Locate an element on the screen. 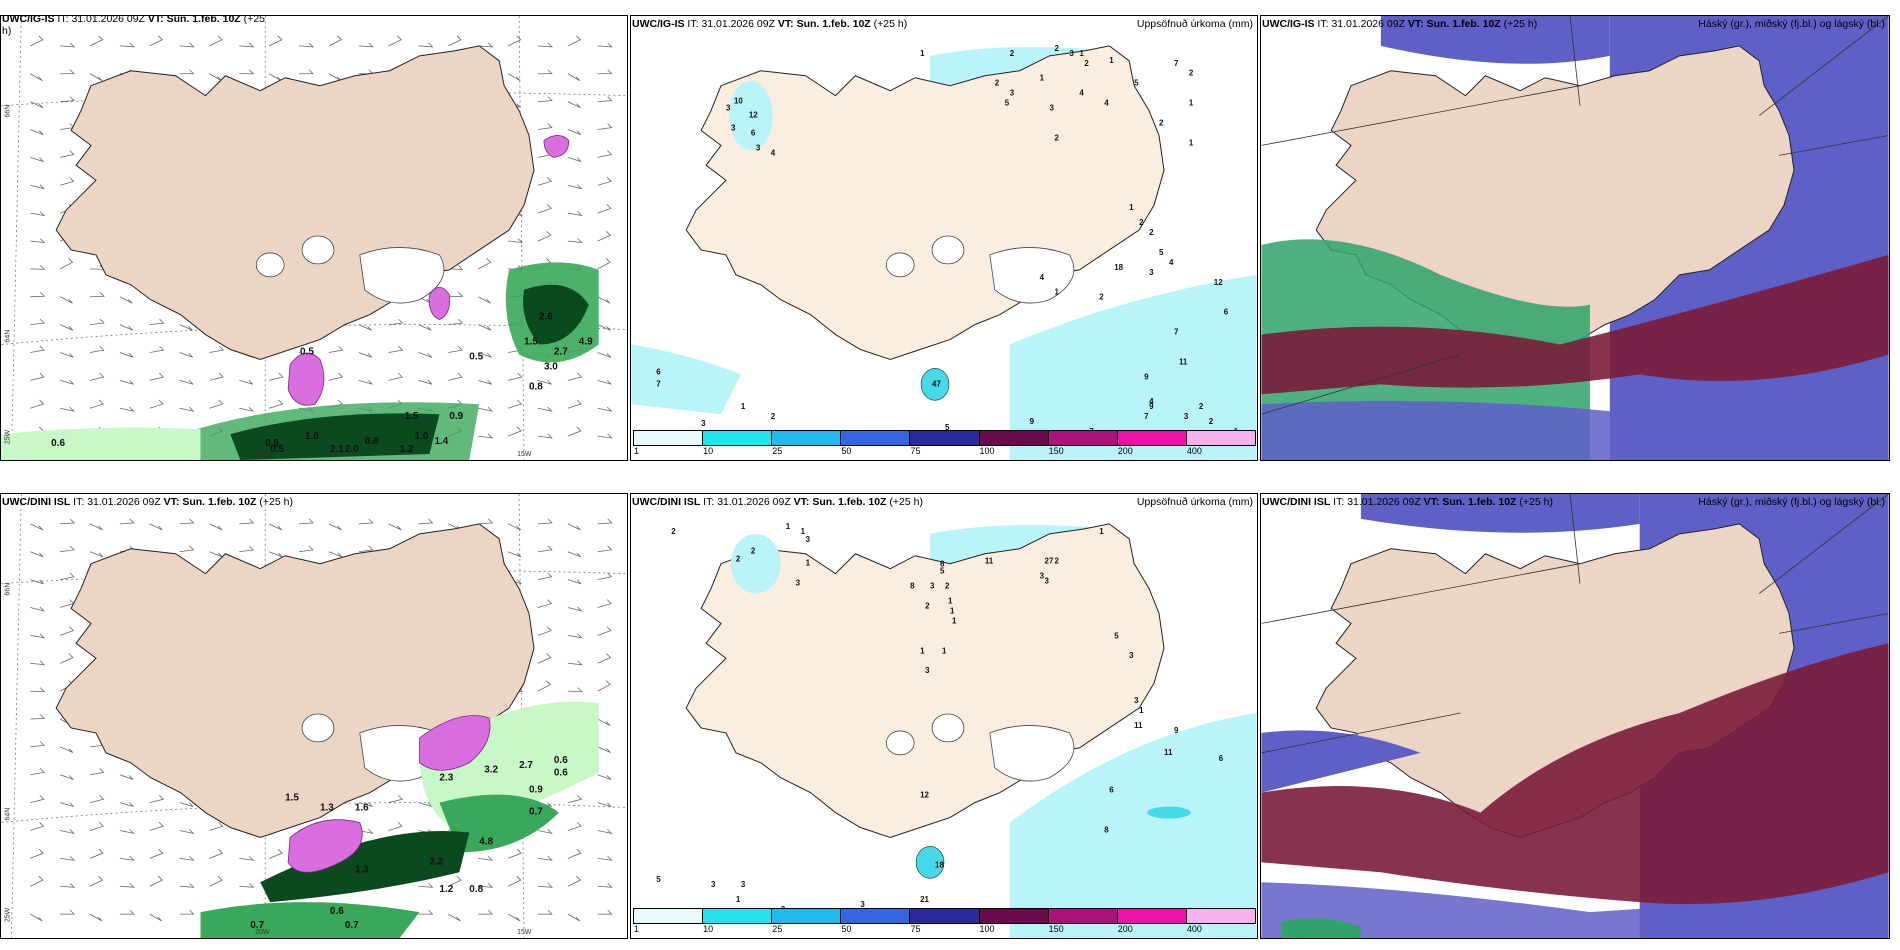 The height and width of the screenshot is (950, 1900). value-label: 3.2 is located at coordinates (491, 770).